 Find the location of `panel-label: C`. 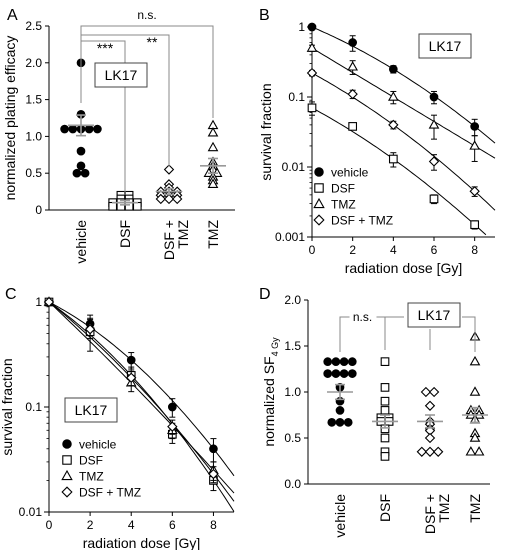

panel-label: C is located at coordinates (11, 294).